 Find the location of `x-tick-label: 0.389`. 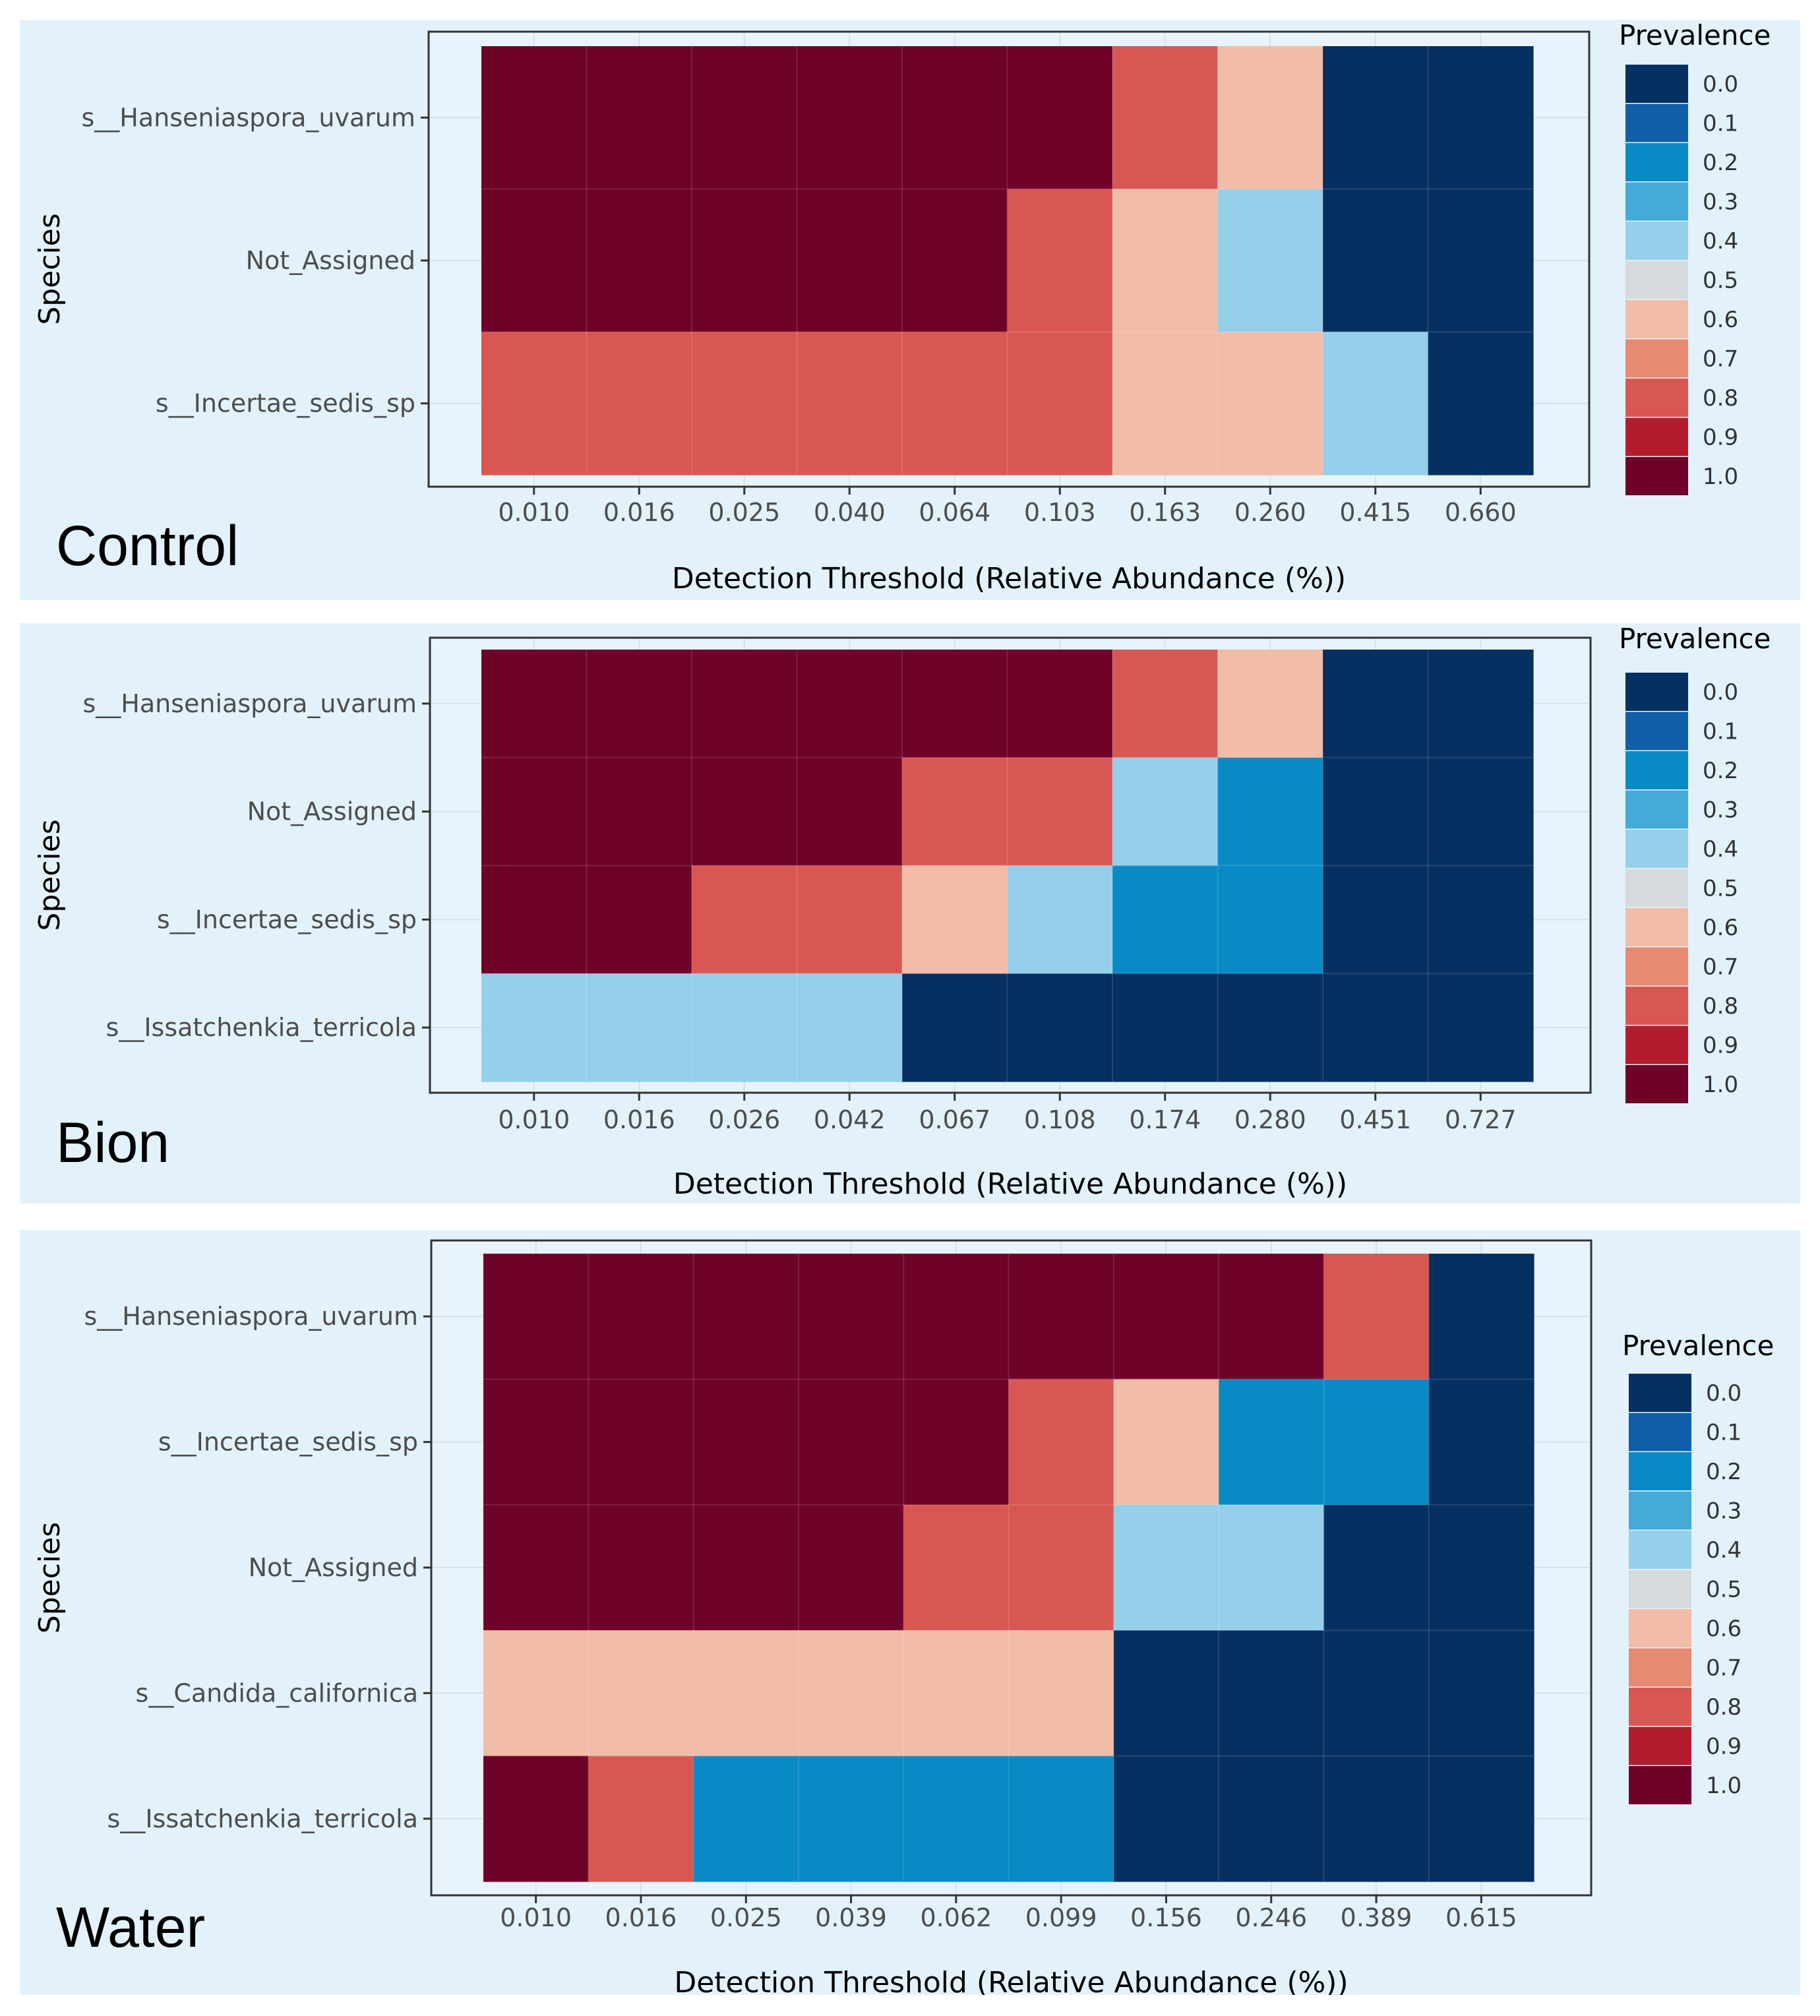

x-tick-label: 0.389 is located at coordinates (1376, 1917).